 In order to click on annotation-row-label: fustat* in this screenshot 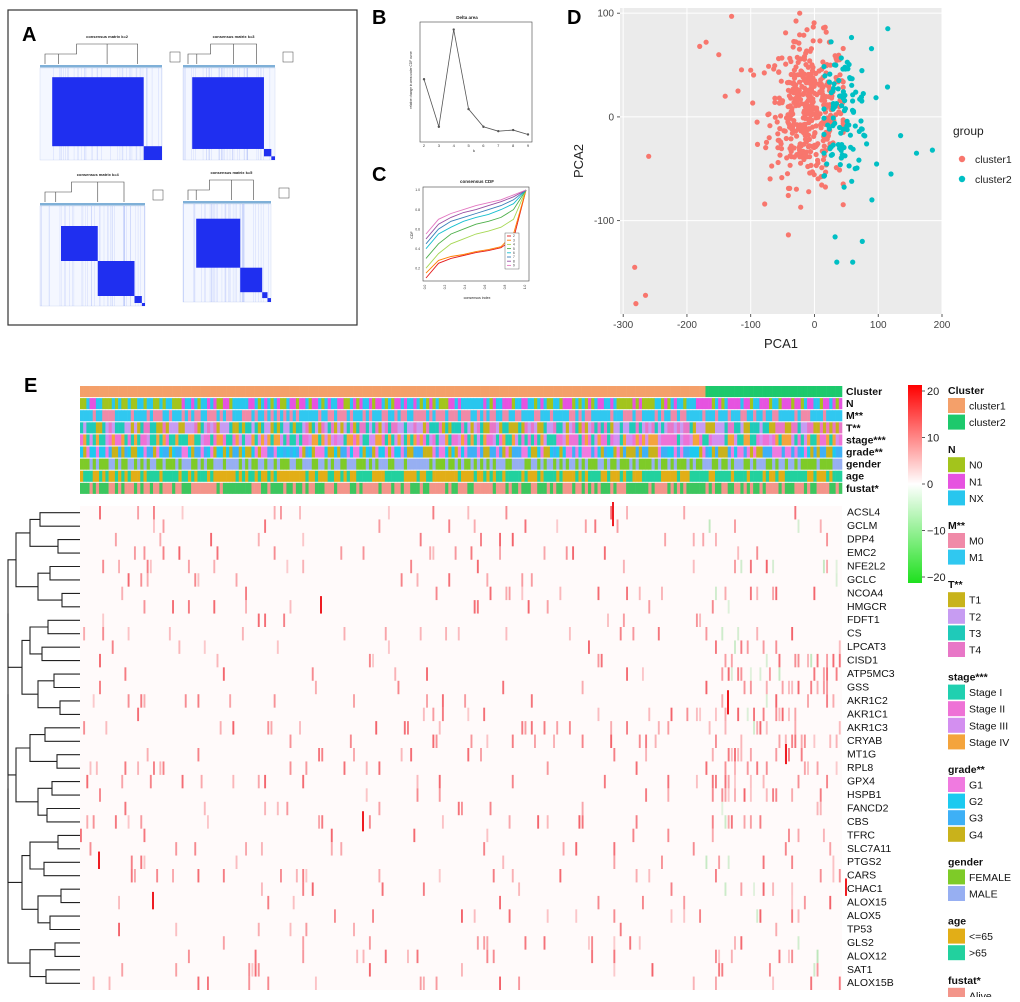, I will do `click(863, 489)`.